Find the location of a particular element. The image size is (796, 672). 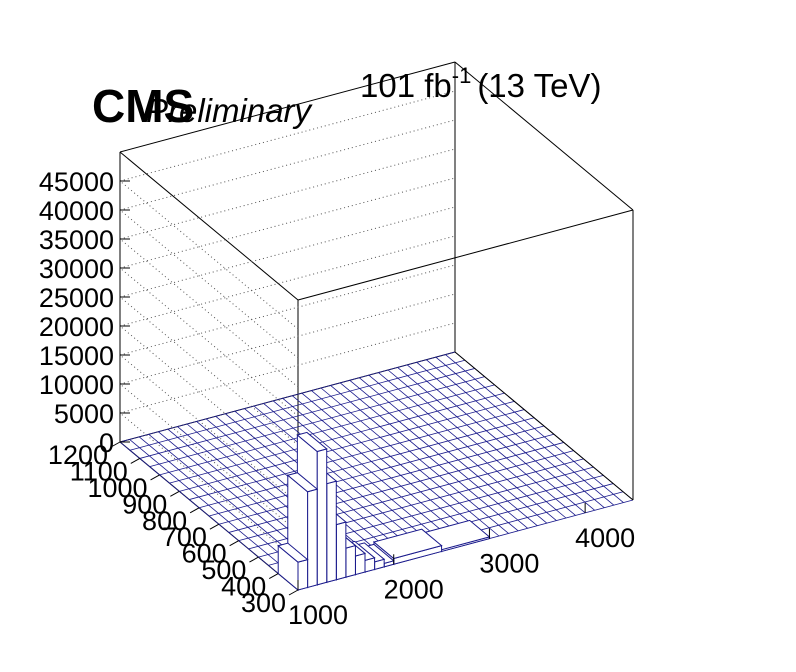

frame-right-bottom is located at coordinates (544, 426).